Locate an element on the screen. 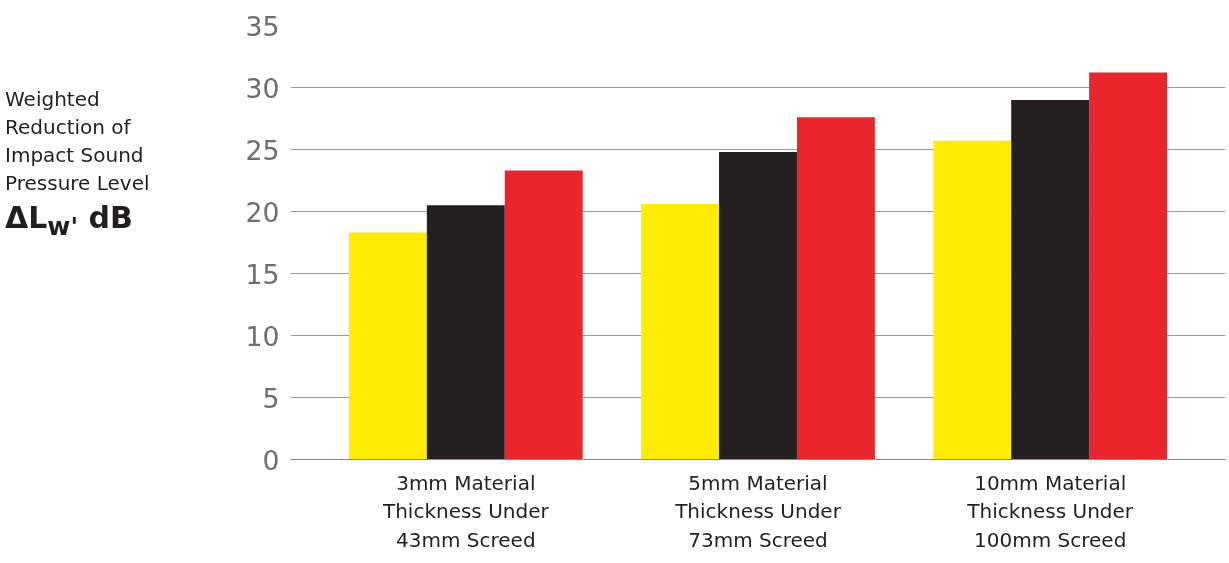 This screenshot has width=1229, height=563. y-tick-label: 15 is located at coordinates (262, 274).